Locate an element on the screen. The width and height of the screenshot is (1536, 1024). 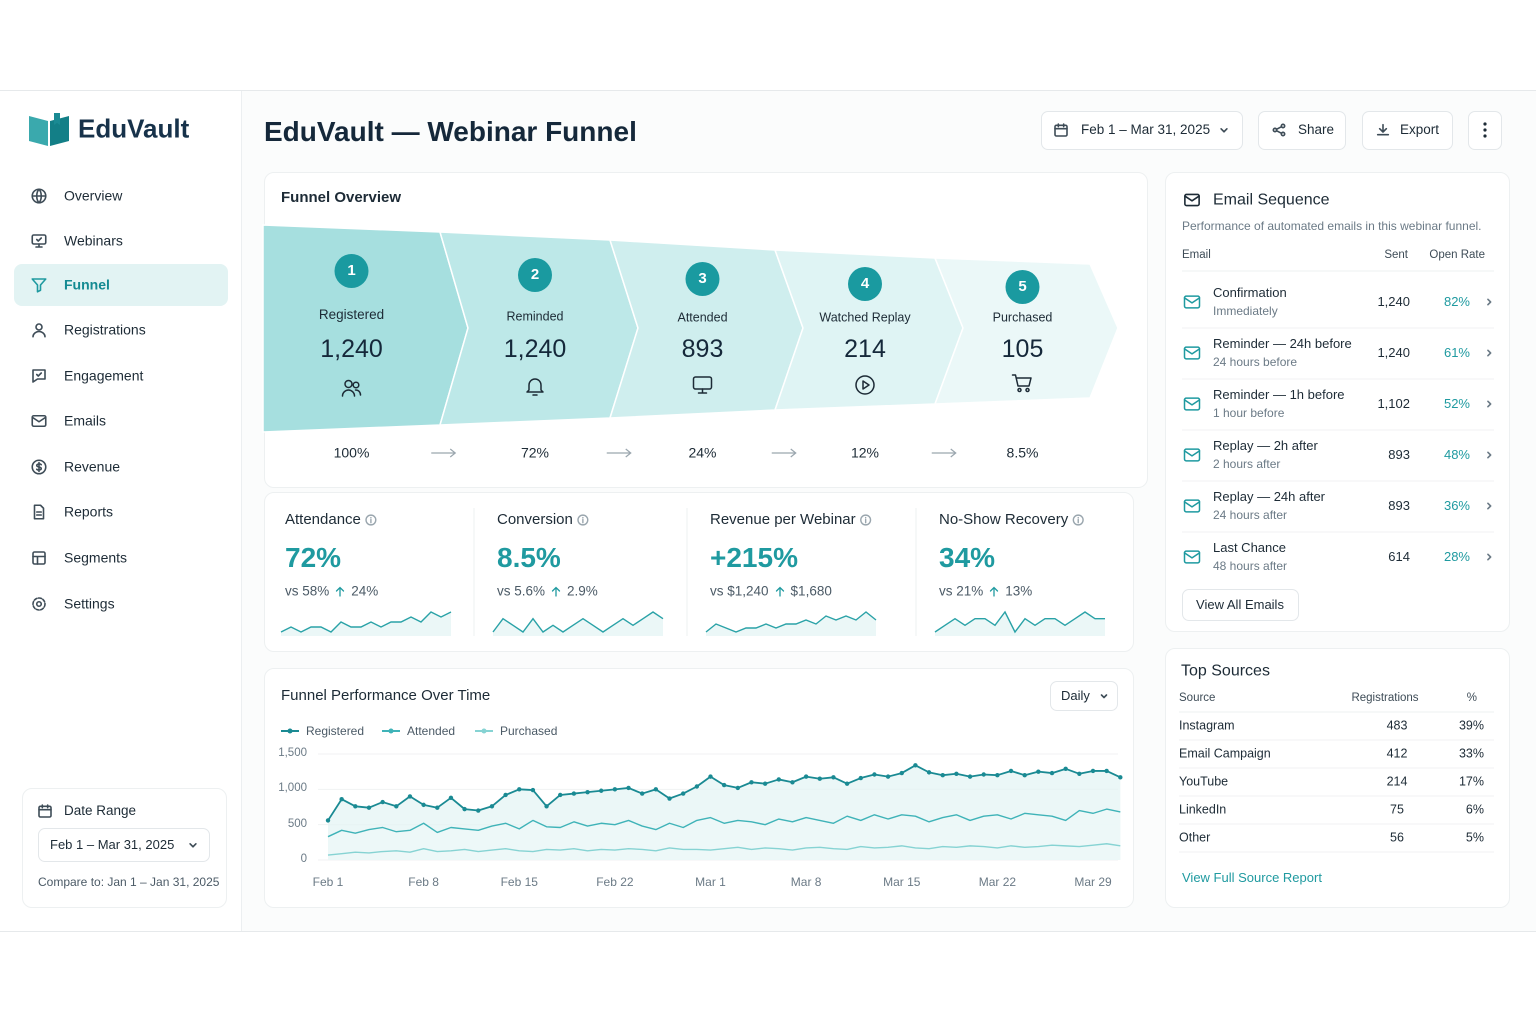
view-all-emails is located at coordinates (1240, 605).